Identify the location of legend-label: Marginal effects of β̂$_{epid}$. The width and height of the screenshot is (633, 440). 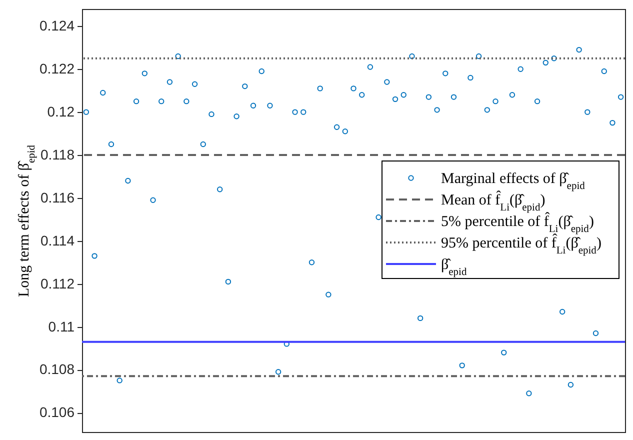
(513, 181).